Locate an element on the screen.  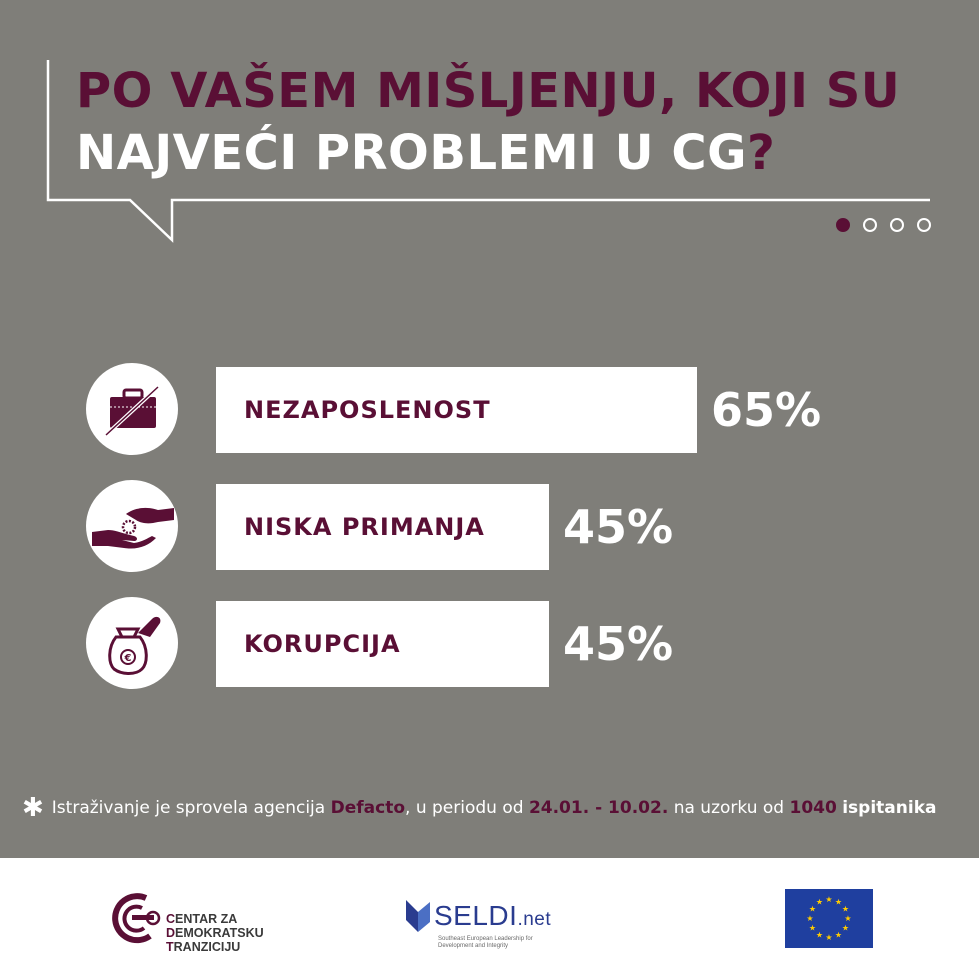
title-line-2-text: NAJVEĆI PROBLEMI U CG is located at coordinates (411, 153).